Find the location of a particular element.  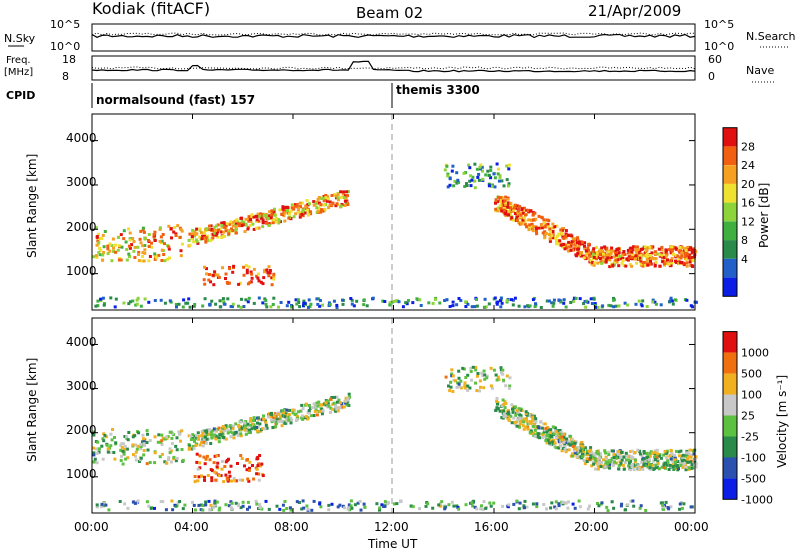

colorbar-tick-label: 25 is located at coordinates (748, 416).